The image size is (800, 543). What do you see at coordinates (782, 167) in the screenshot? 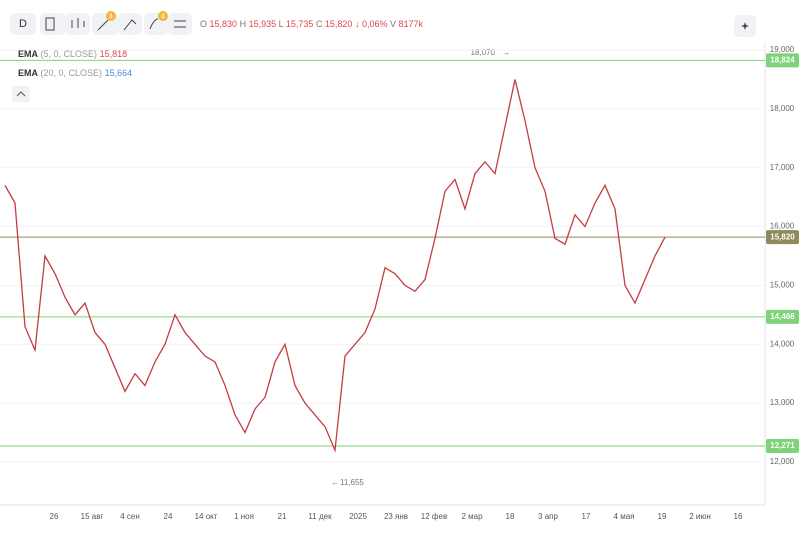
I see `y-tick-label: 17,000` at bounding box center [782, 167].